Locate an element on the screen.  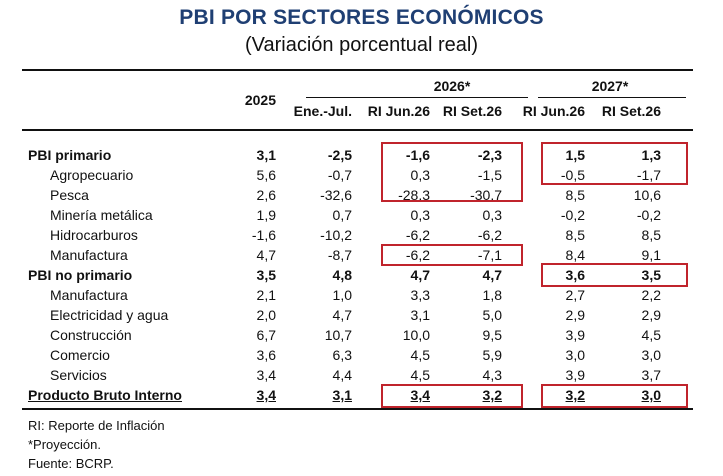
table-cell: -8,7 is located at coordinates (339, 255).